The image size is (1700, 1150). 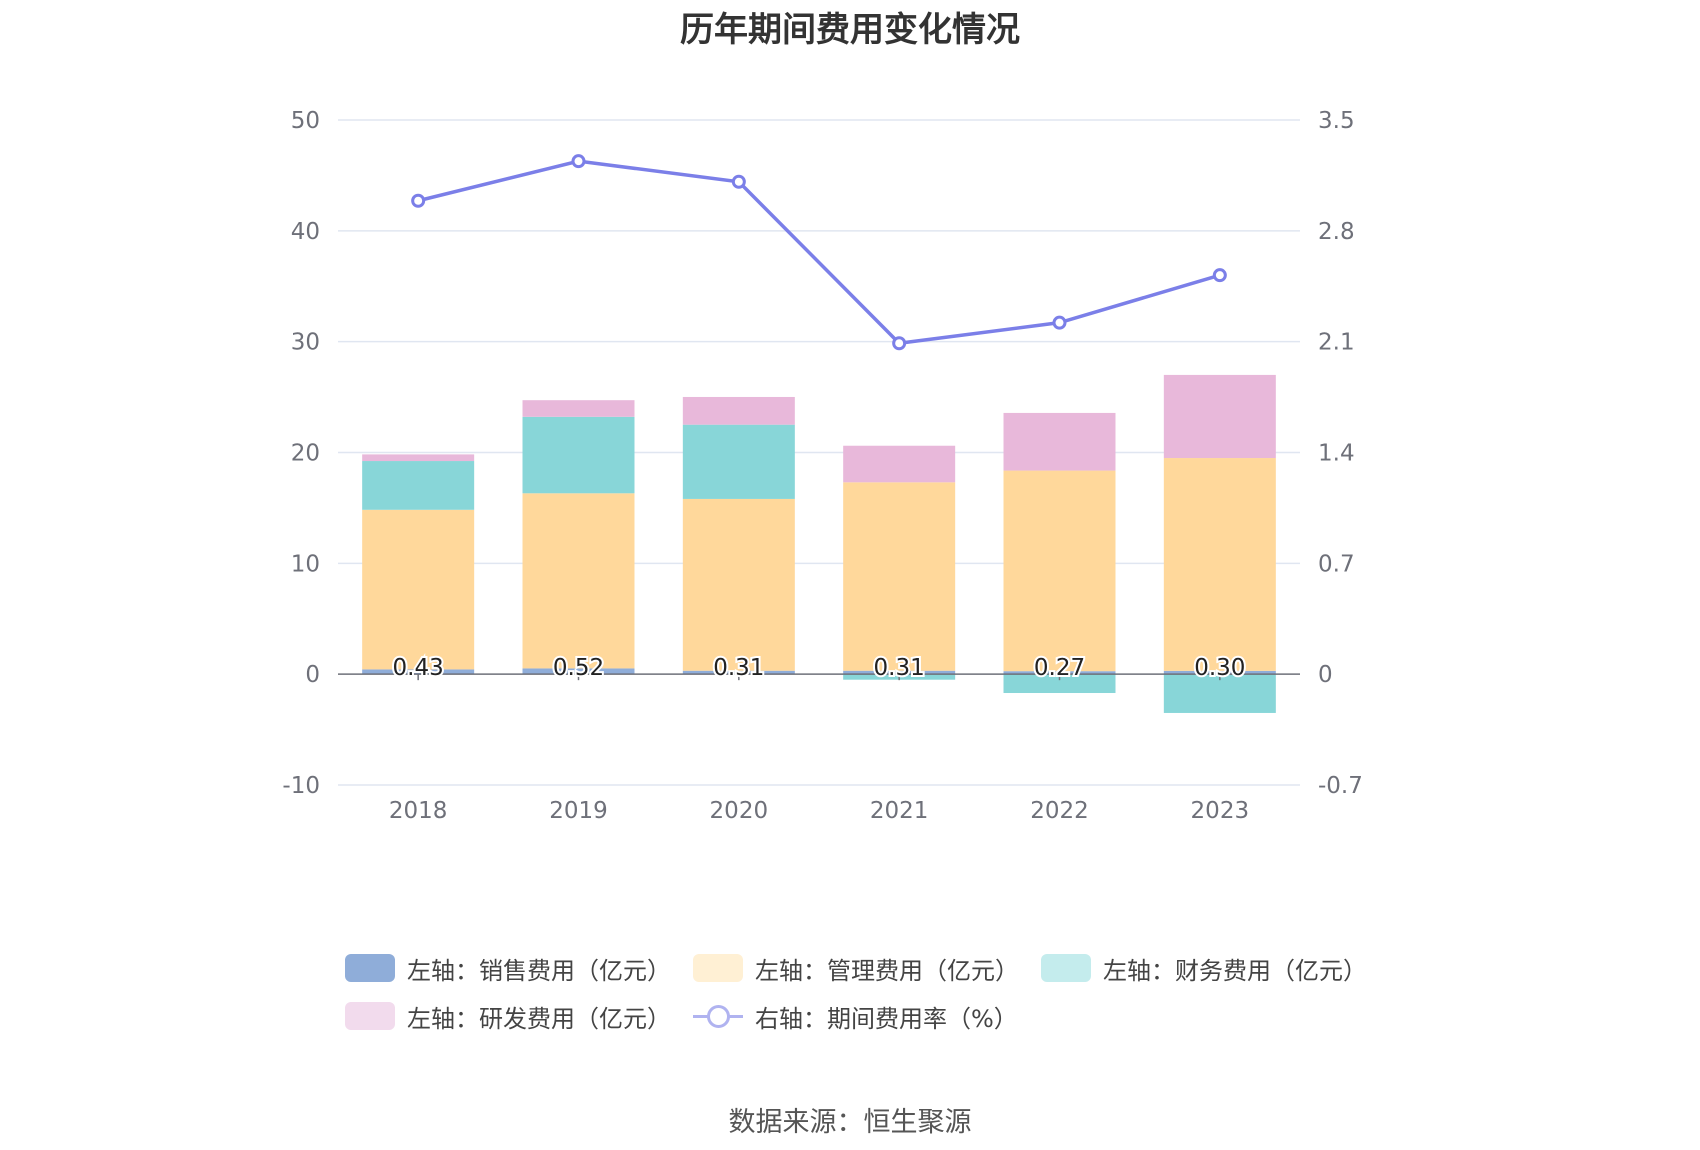 What do you see at coordinates (1325, 675) in the screenshot?
I see `y-right-tick-label: 0` at bounding box center [1325, 675].